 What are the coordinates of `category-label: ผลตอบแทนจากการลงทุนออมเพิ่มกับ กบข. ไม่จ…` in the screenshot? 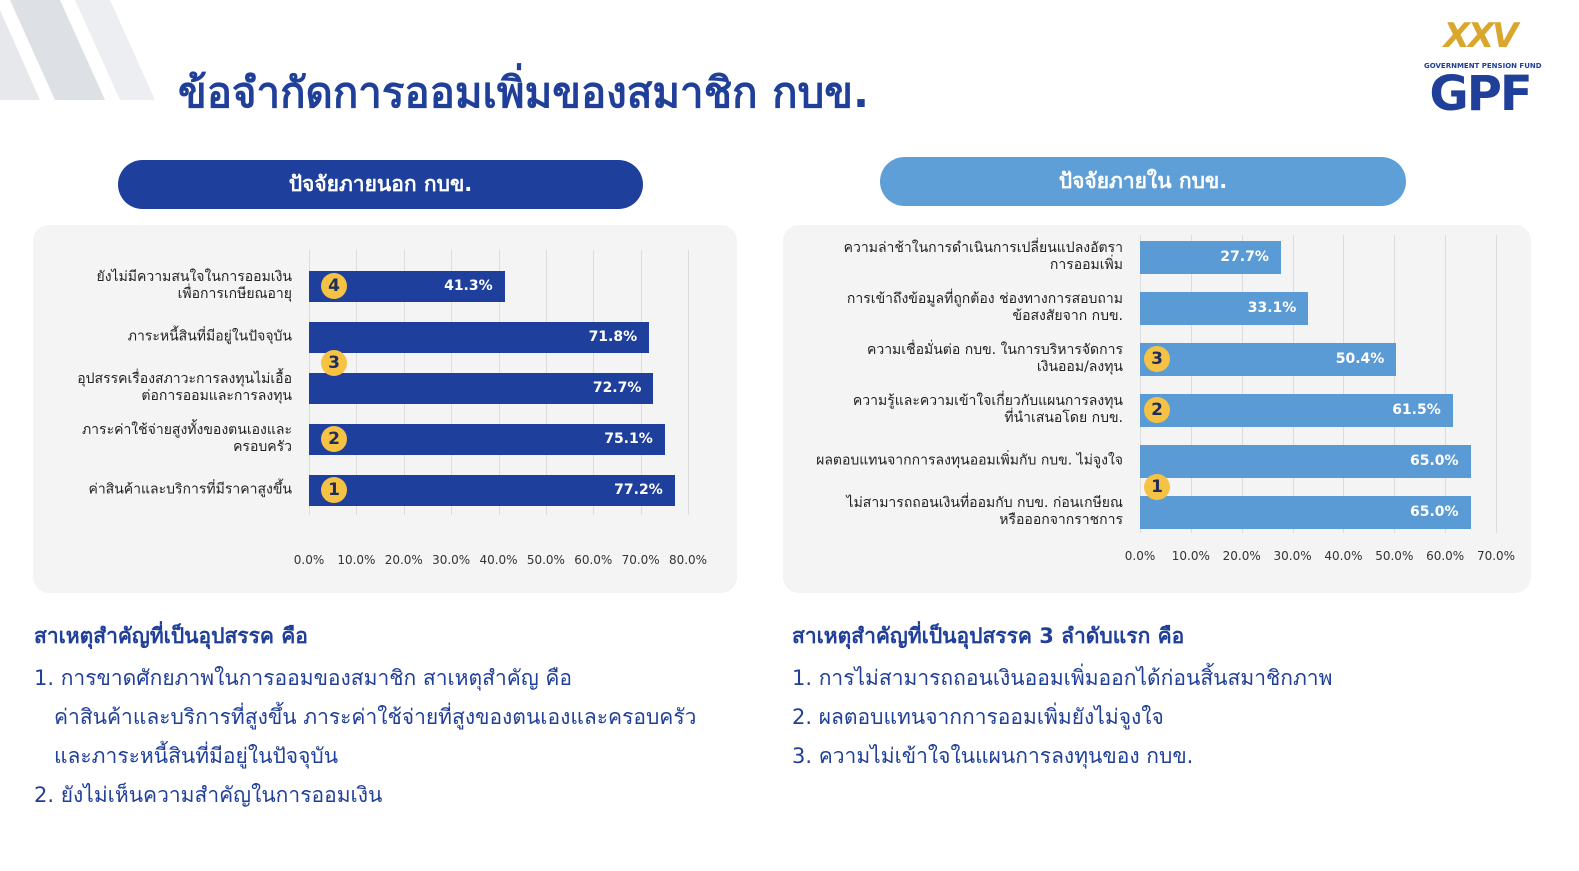 It's located at (969, 460).